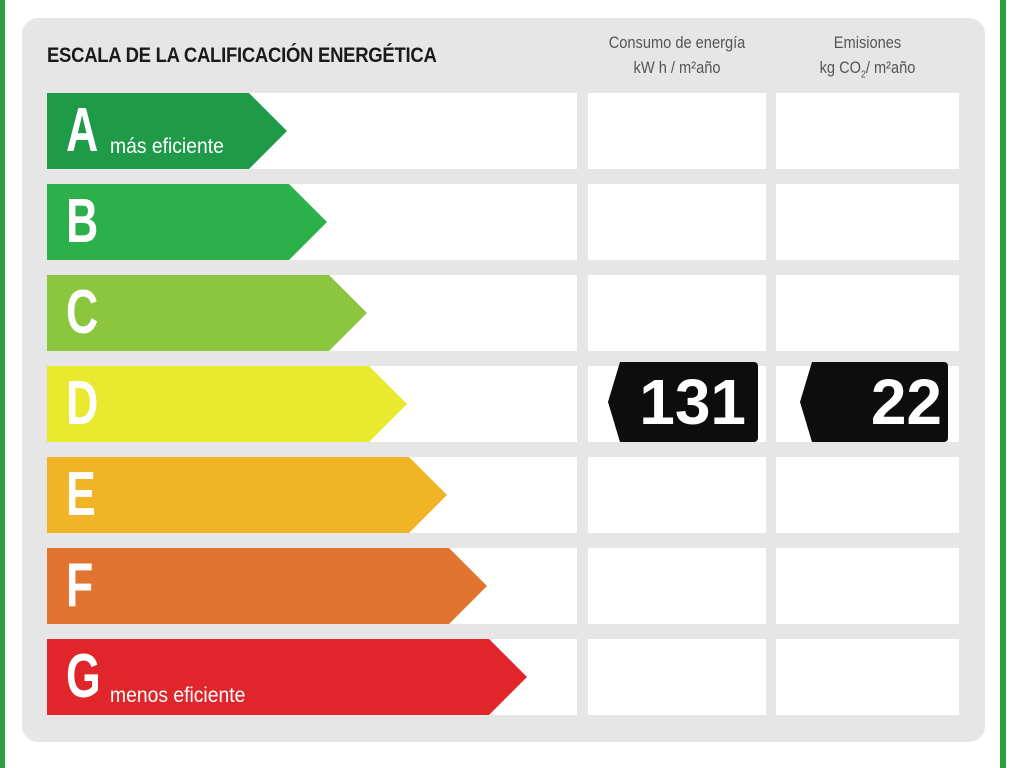  What do you see at coordinates (178, 695) in the screenshot?
I see `rating-g-sublabel: menos eficiente` at bounding box center [178, 695].